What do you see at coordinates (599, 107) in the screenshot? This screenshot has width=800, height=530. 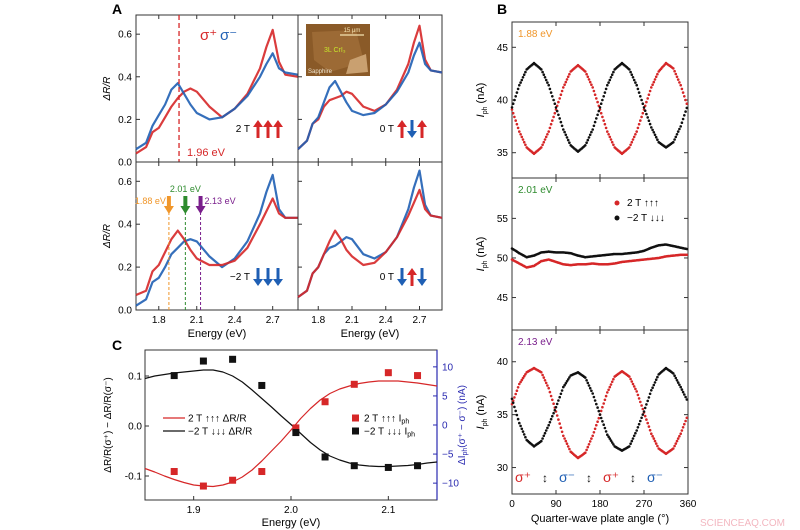 I see `series-black` at bounding box center [599, 107].